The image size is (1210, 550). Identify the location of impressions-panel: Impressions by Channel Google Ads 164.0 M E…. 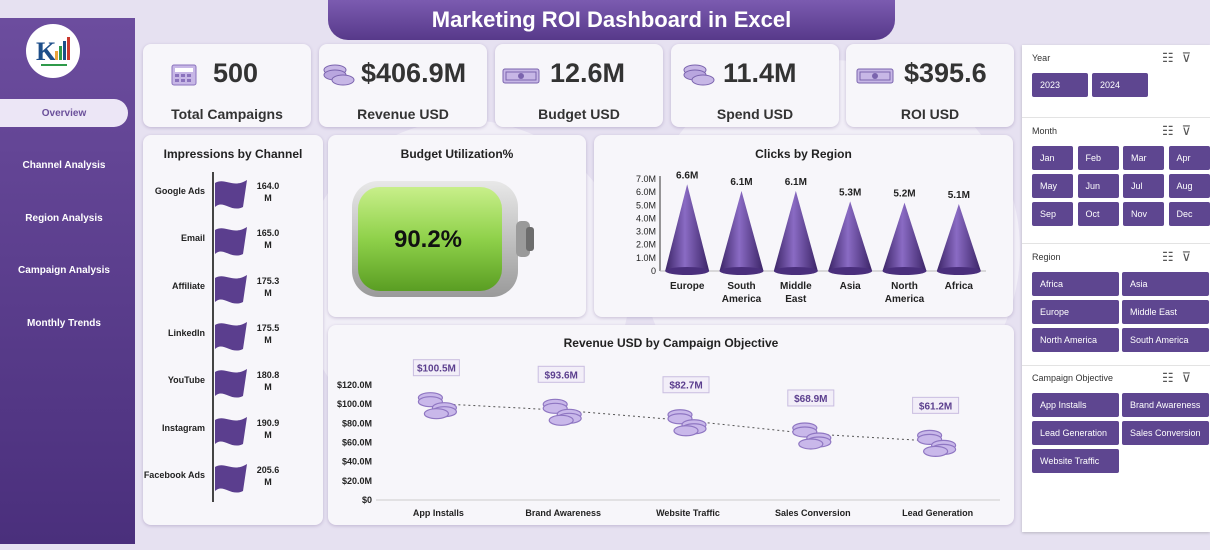
(233, 330).